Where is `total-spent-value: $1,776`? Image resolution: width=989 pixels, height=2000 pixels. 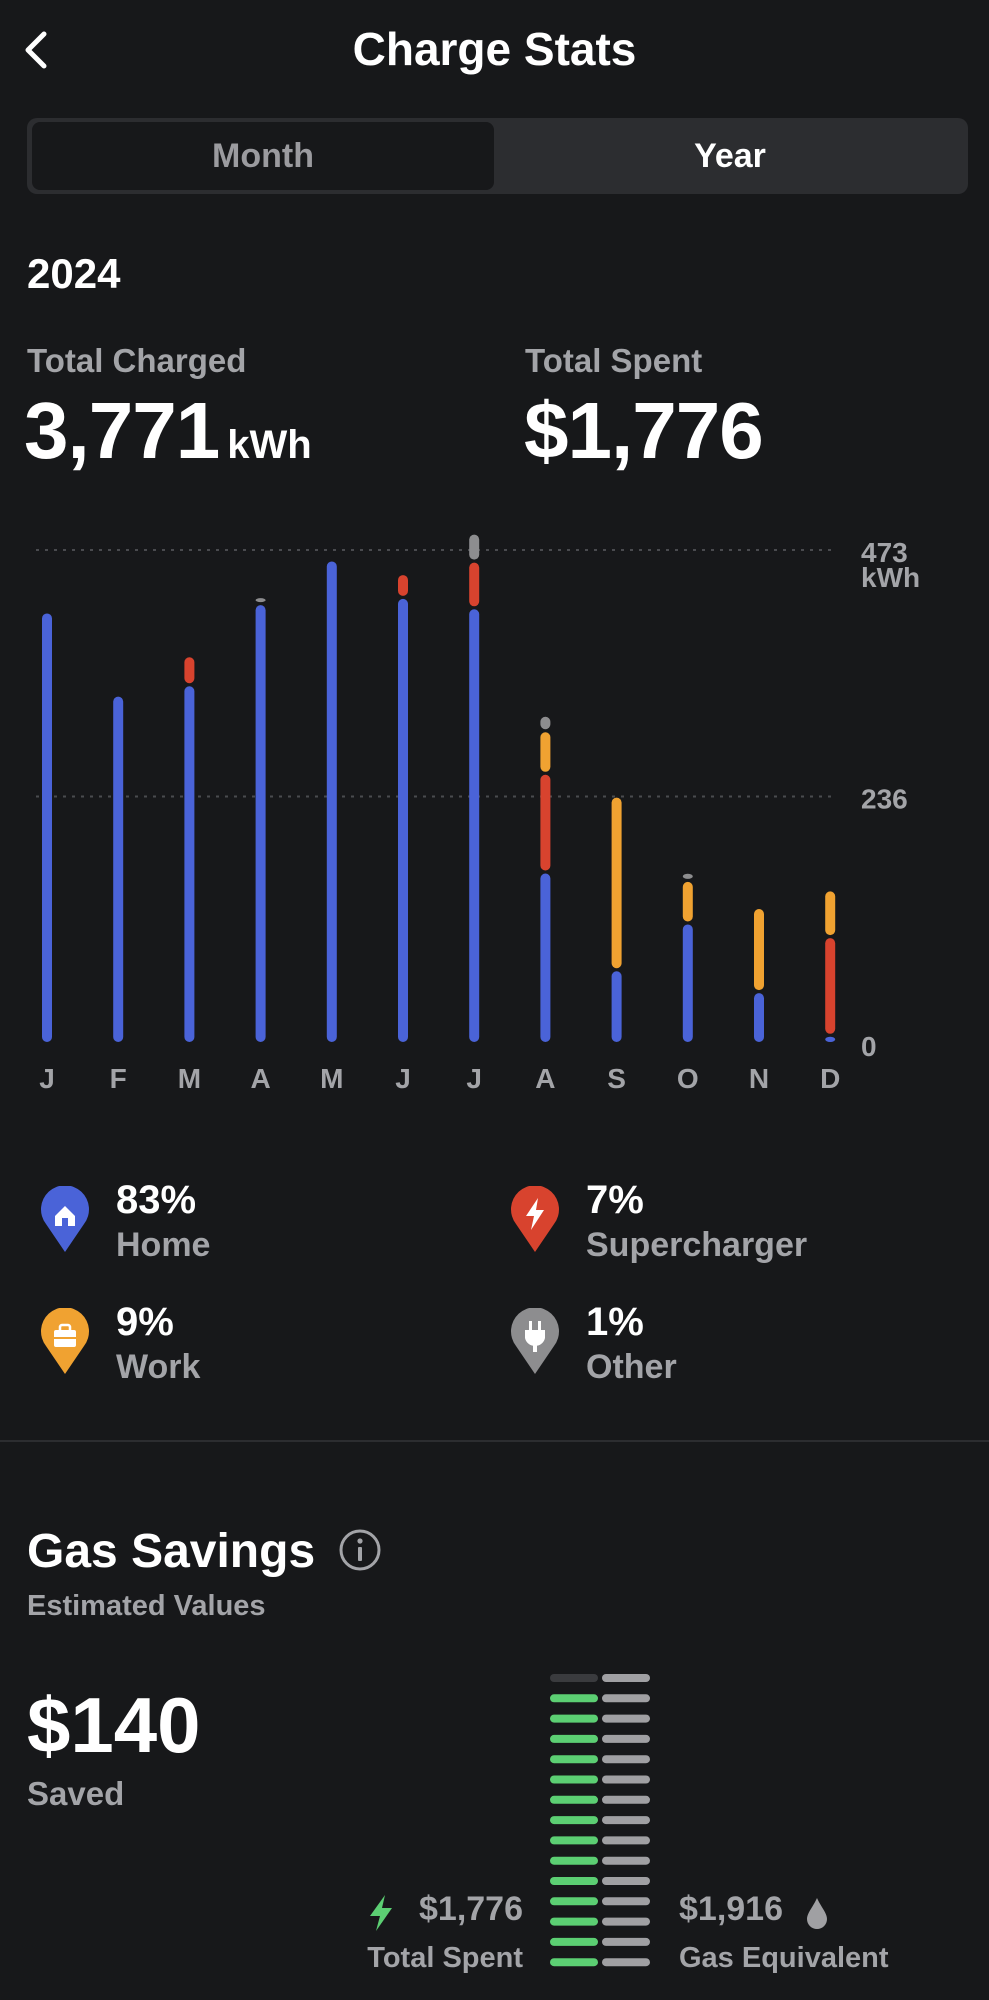
total-spent-value: $1,776 is located at coordinates (644, 430).